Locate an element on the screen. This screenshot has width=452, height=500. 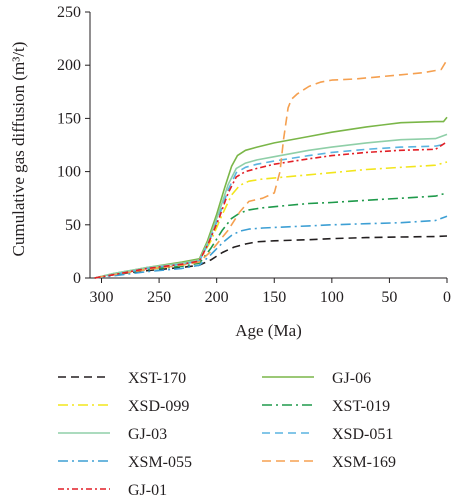
legend-label-xsm-169: XSM-169 is located at coordinates (364, 462).